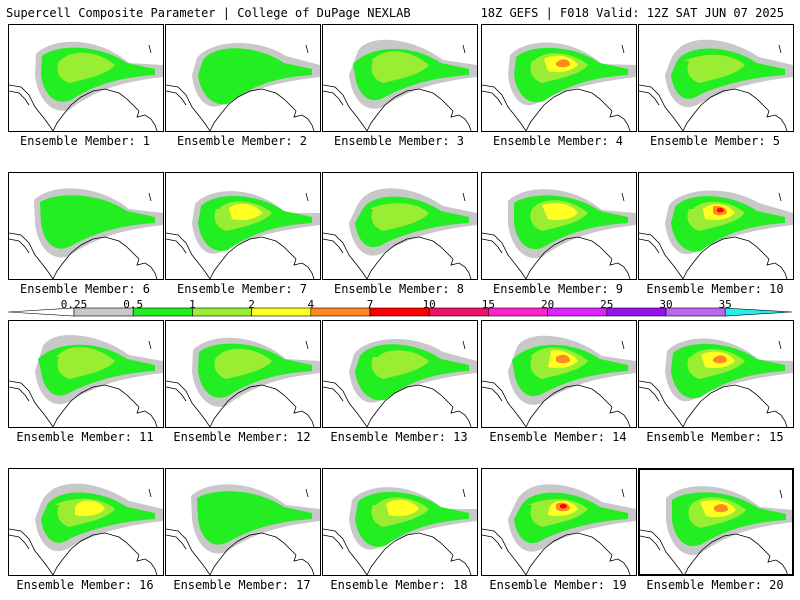 The width and height of the screenshot is (800, 600). What do you see at coordinates (74, 304) in the screenshot?
I see `colorbar-tick-label: 0.25` at bounding box center [74, 304].